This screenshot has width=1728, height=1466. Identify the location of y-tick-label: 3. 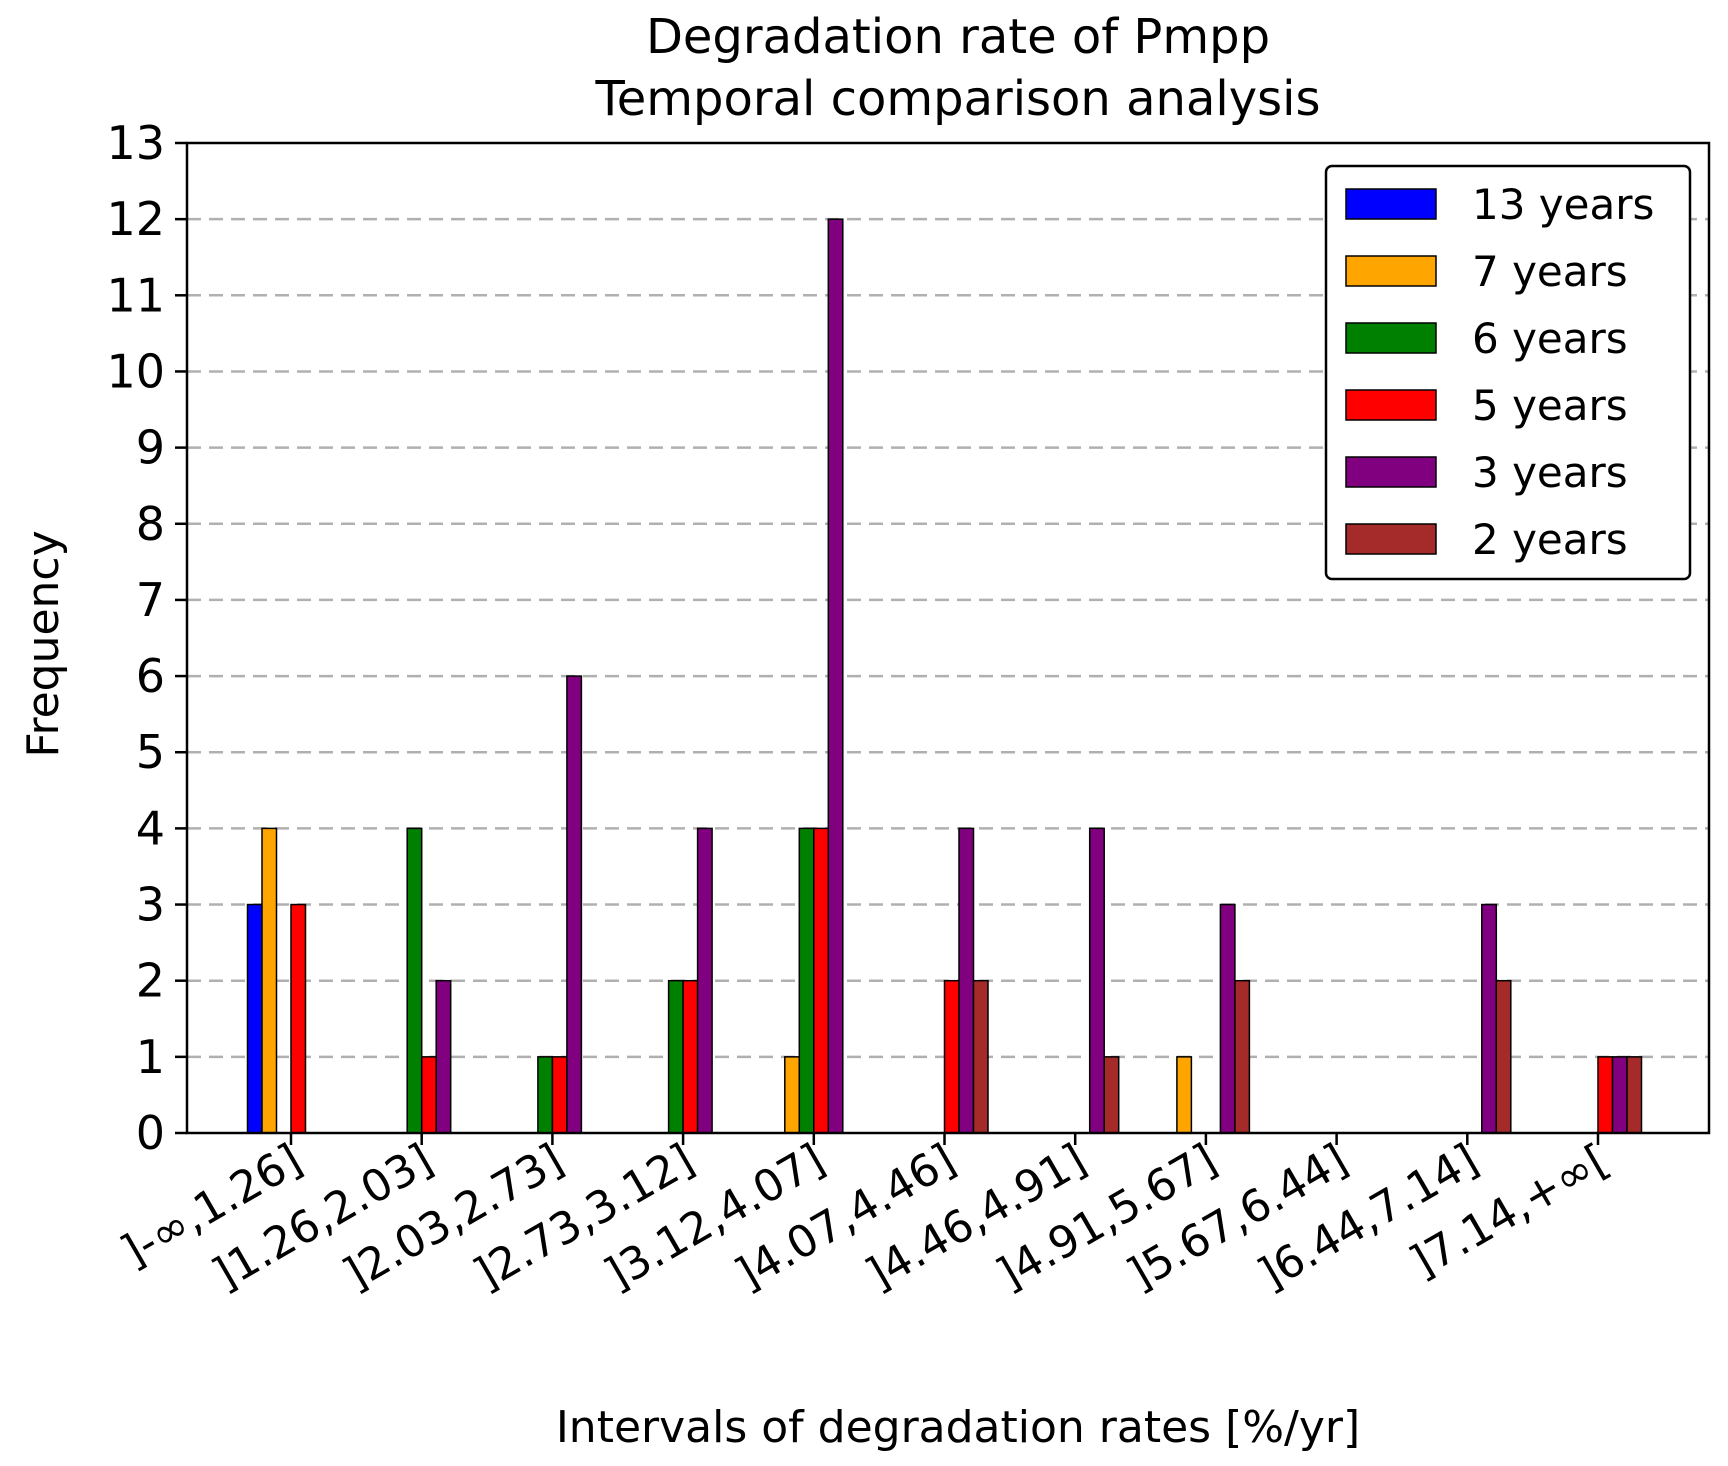
(150, 905).